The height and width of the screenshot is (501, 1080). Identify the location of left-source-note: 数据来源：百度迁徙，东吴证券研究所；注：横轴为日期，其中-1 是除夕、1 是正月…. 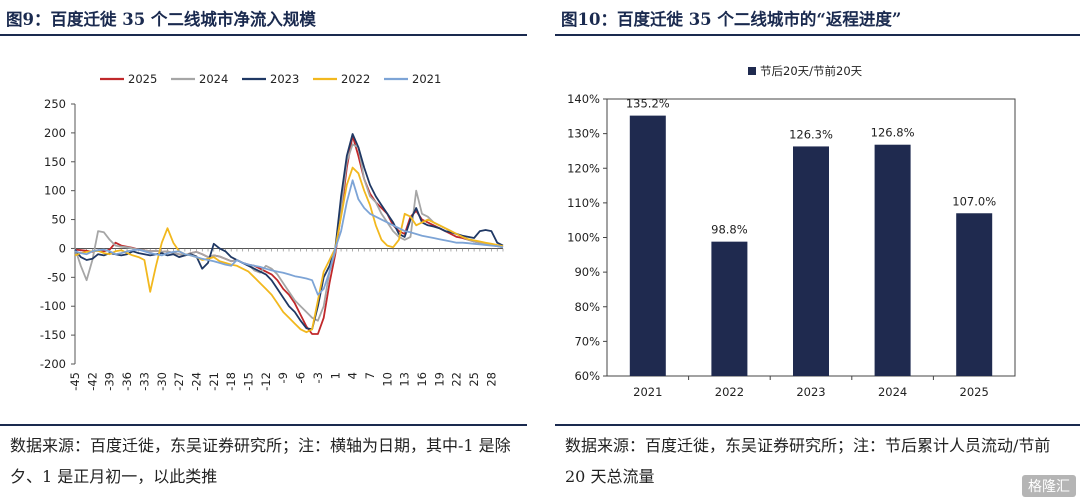
(260, 461).